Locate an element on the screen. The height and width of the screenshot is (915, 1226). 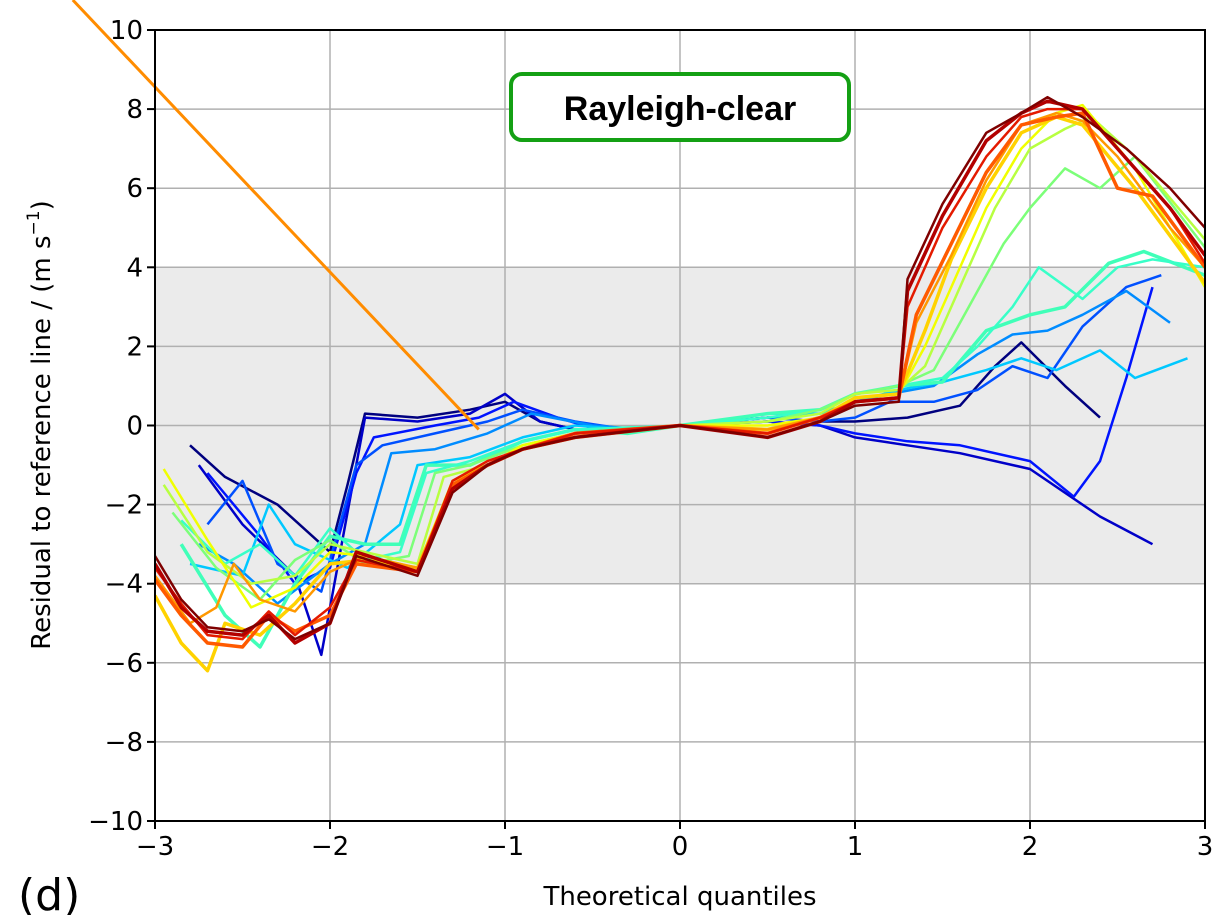
y-tick-label: 10 is located at coordinates (126, 31).